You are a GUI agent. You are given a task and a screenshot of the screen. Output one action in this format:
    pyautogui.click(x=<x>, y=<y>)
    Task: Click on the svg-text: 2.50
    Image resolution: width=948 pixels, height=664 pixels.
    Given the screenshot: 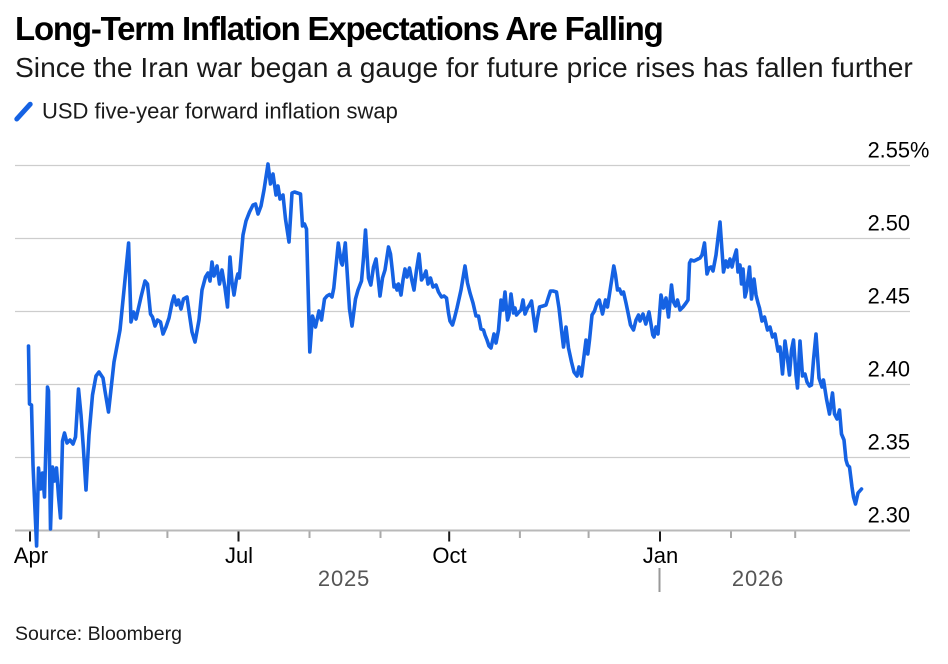 What is the action you would take?
    pyautogui.click(x=889, y=223)
    